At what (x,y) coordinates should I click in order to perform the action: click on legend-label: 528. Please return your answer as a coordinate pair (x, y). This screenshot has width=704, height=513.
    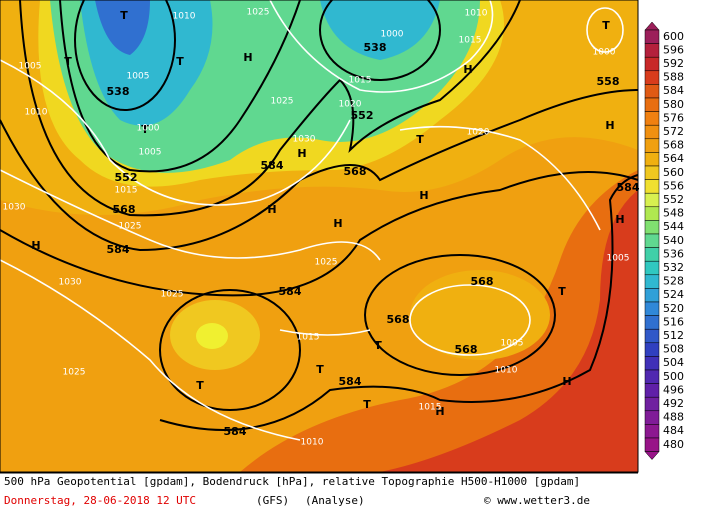
    Looking at the image, I should click on (673, 281).